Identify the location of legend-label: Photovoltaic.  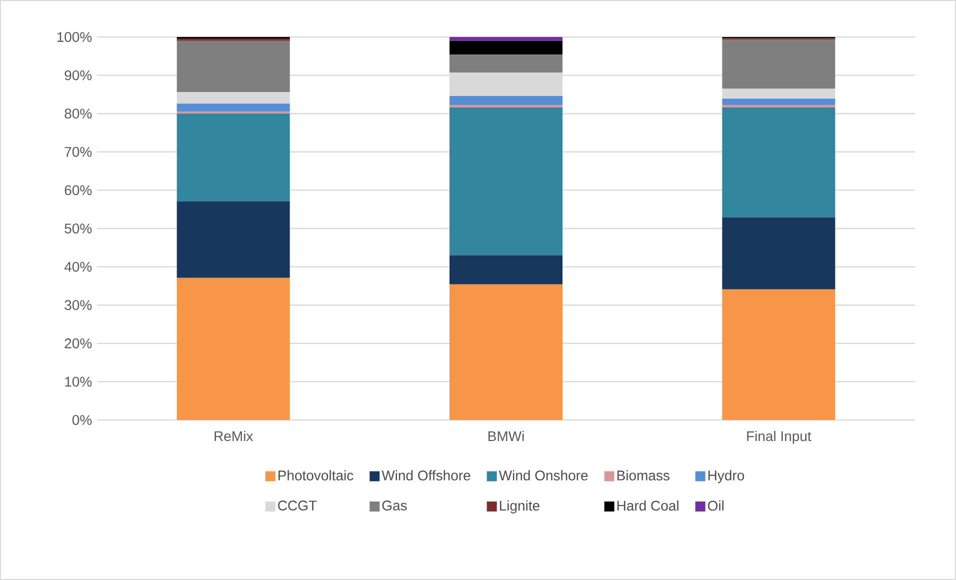
(316, 475).